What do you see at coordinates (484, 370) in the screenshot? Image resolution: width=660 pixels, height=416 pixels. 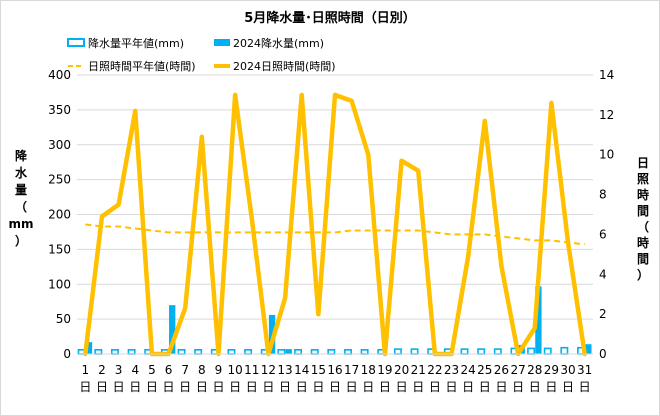 I see `x-tick-label: 25` at bounding box center [484, 370].